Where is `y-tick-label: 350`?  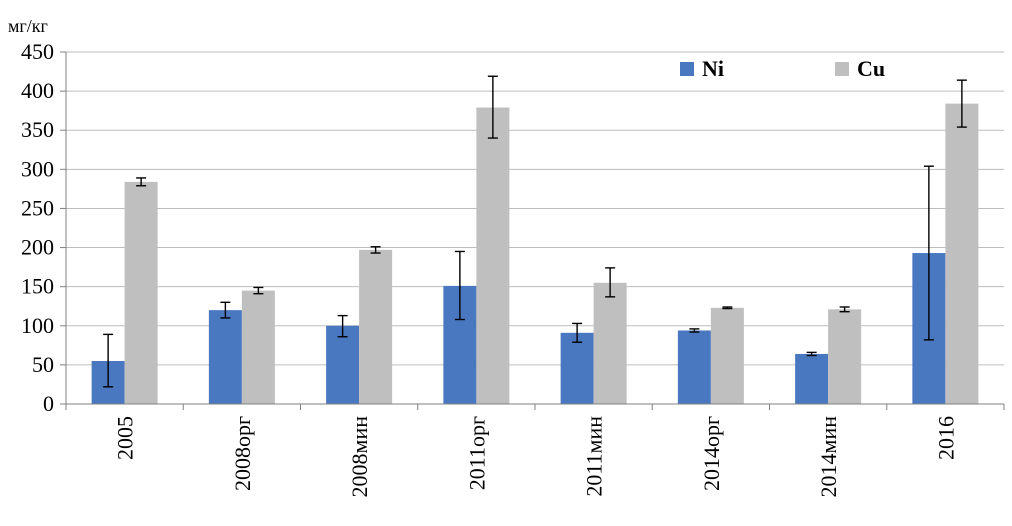 y-tick-label: 350 is located at coordinates (37, 129).